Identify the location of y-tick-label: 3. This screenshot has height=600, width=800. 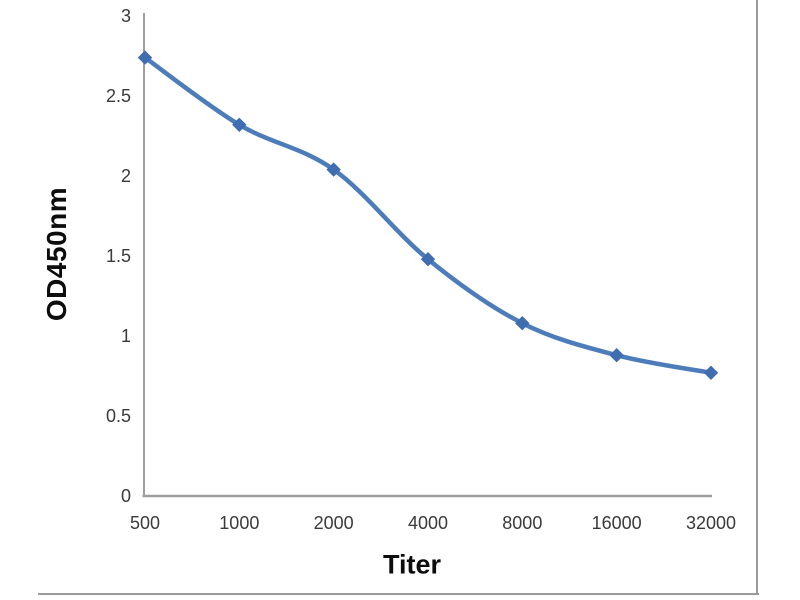
(126, 16).